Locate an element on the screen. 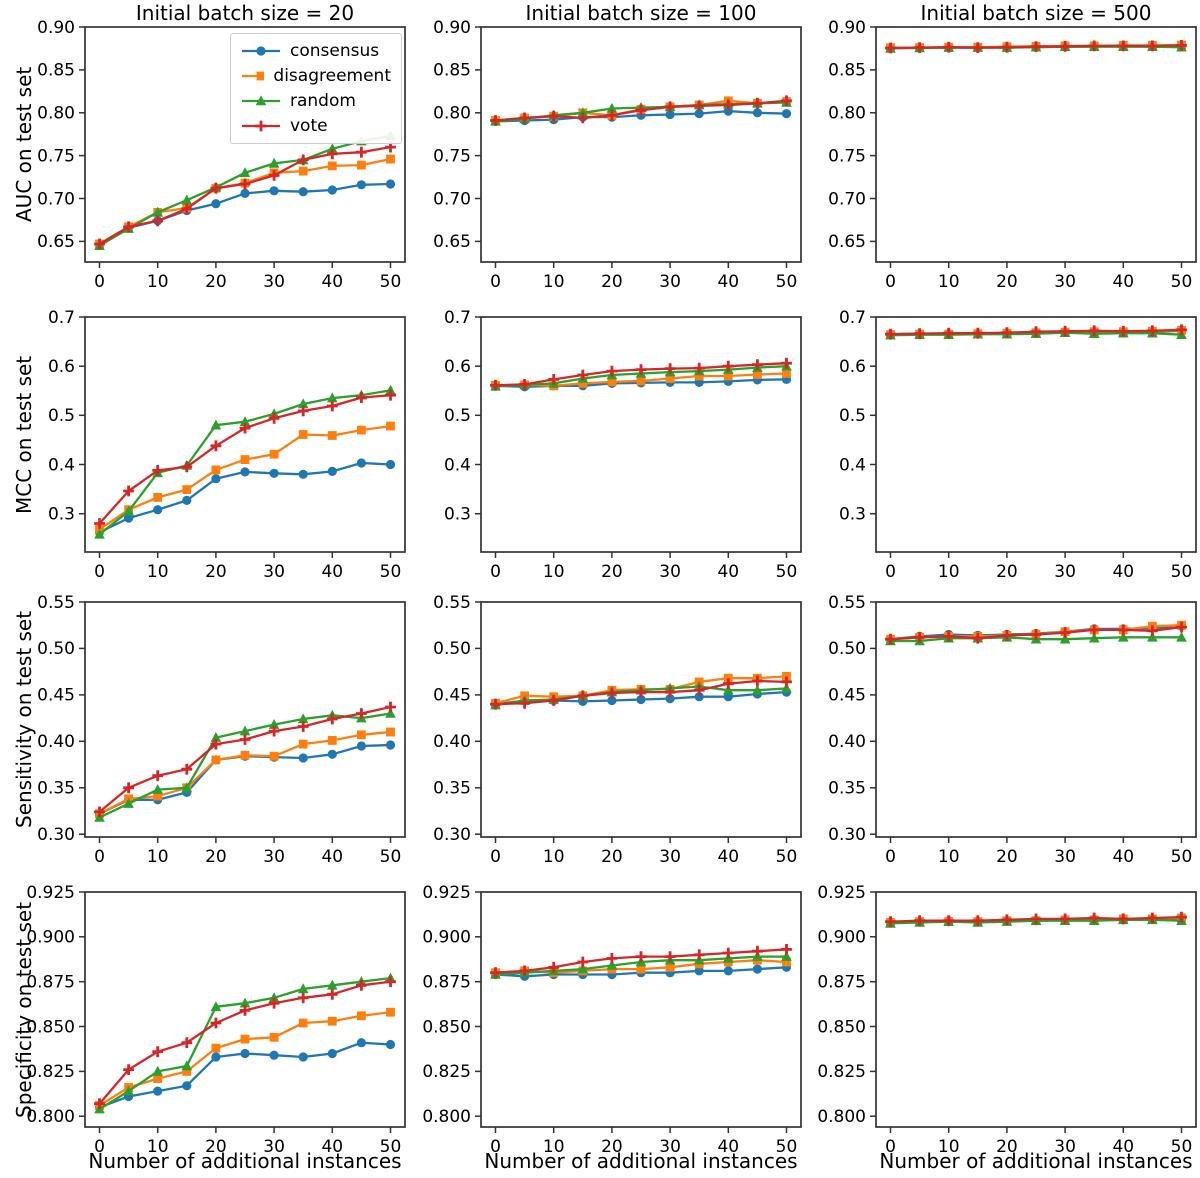  subplot-row2-col2: 0 10 20 30 40 50 0.30 0.35 0.40 0.45 0.50 0.55 is located at coordinates (1012, 730).